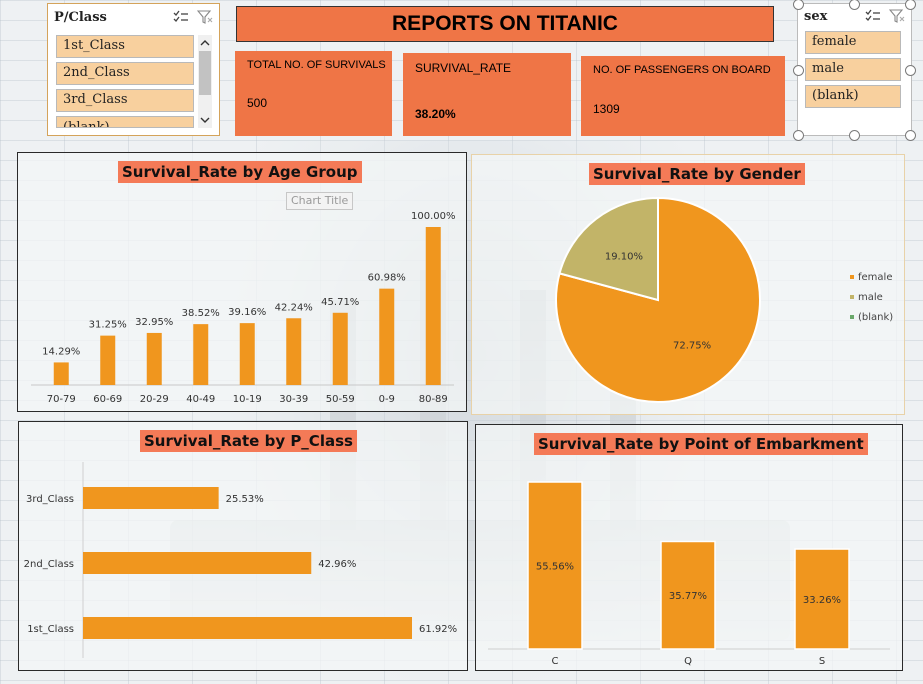 The width and height of the screenshot is (923, 684). I want to click on data-label: 32.95%, so click(154, 322).